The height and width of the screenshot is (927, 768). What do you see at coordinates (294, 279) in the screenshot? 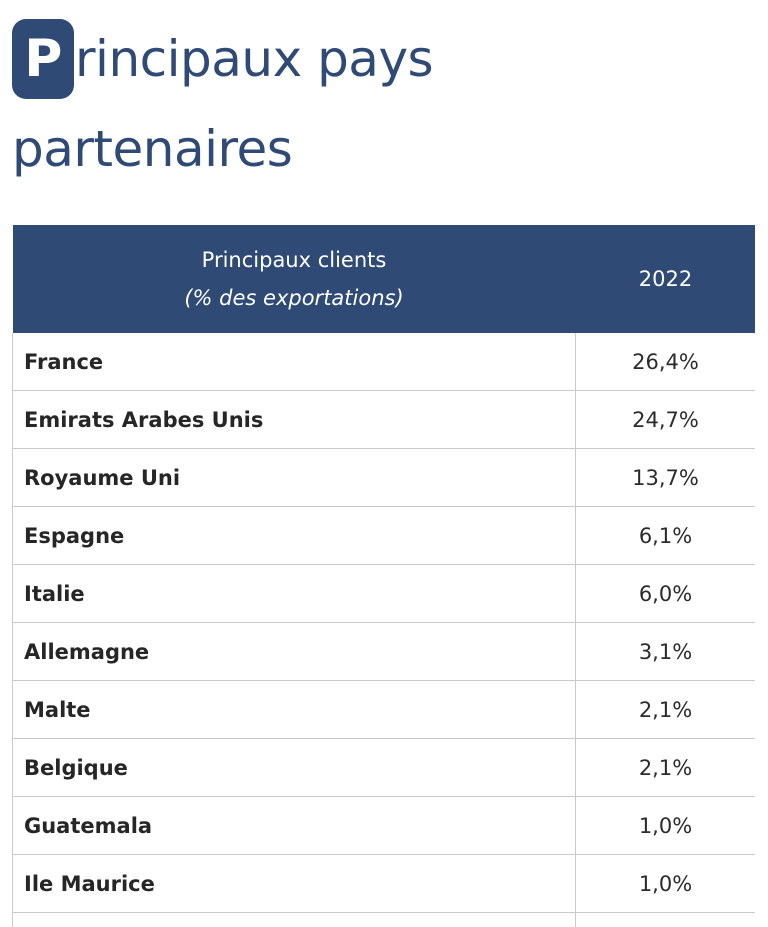
I see `column-header-clients: Principaux clients (% des exportations)` at bounding box center [294, 279].